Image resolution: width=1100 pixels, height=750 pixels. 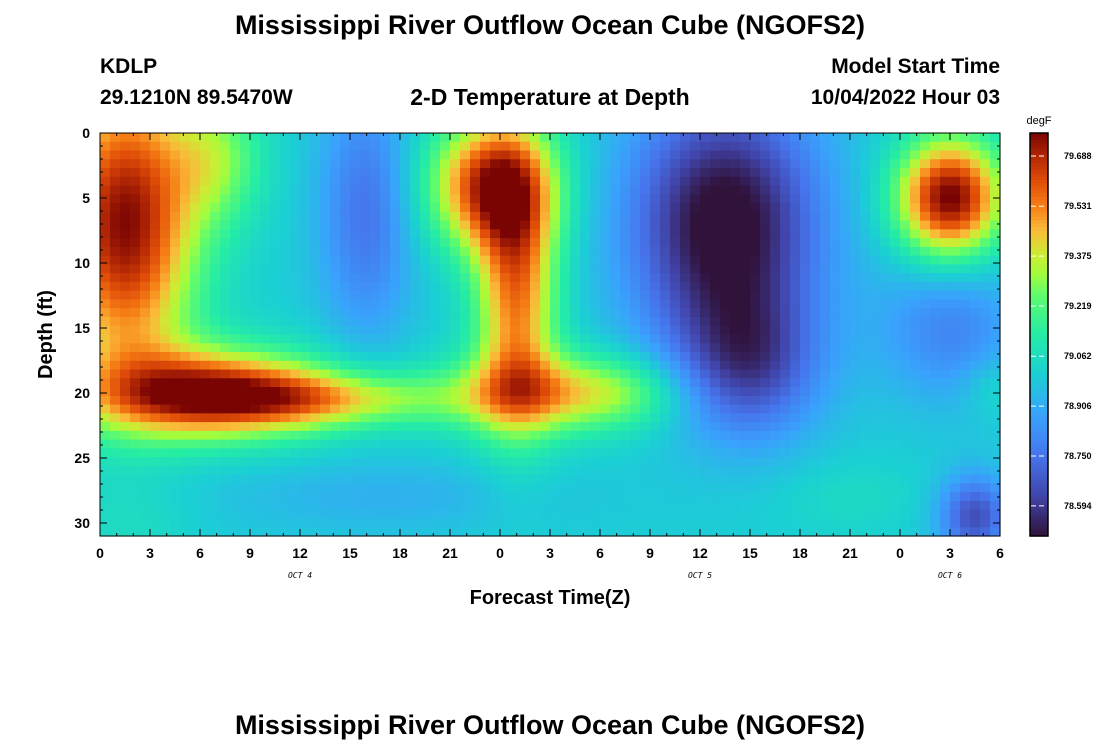 What do you see at coordinates (905, 97) in the screenshot?
I see `model-start-value: 10/04/2022 Hour 03` at bounding box center [905, 97].